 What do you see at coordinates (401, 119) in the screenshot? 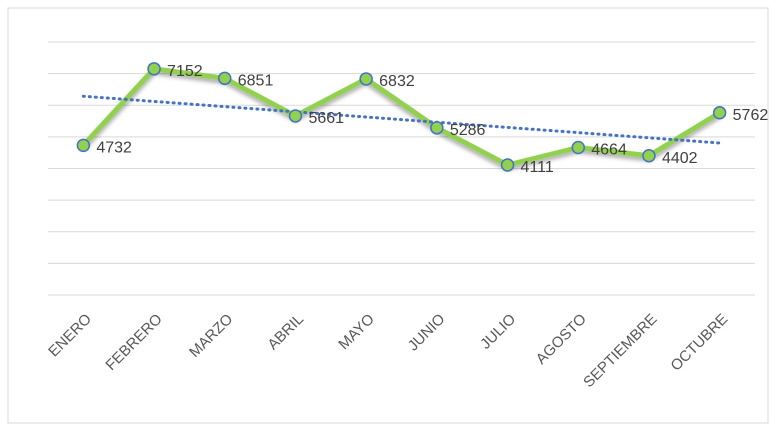
I see `trendline` at bounding box center [401, 119].